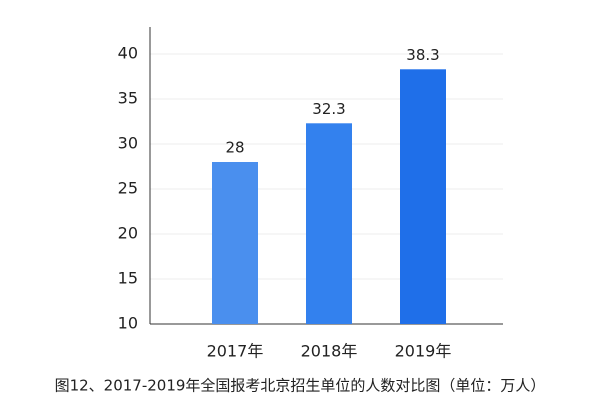  I want to click on value-label: 38.3, so click(422, 55).